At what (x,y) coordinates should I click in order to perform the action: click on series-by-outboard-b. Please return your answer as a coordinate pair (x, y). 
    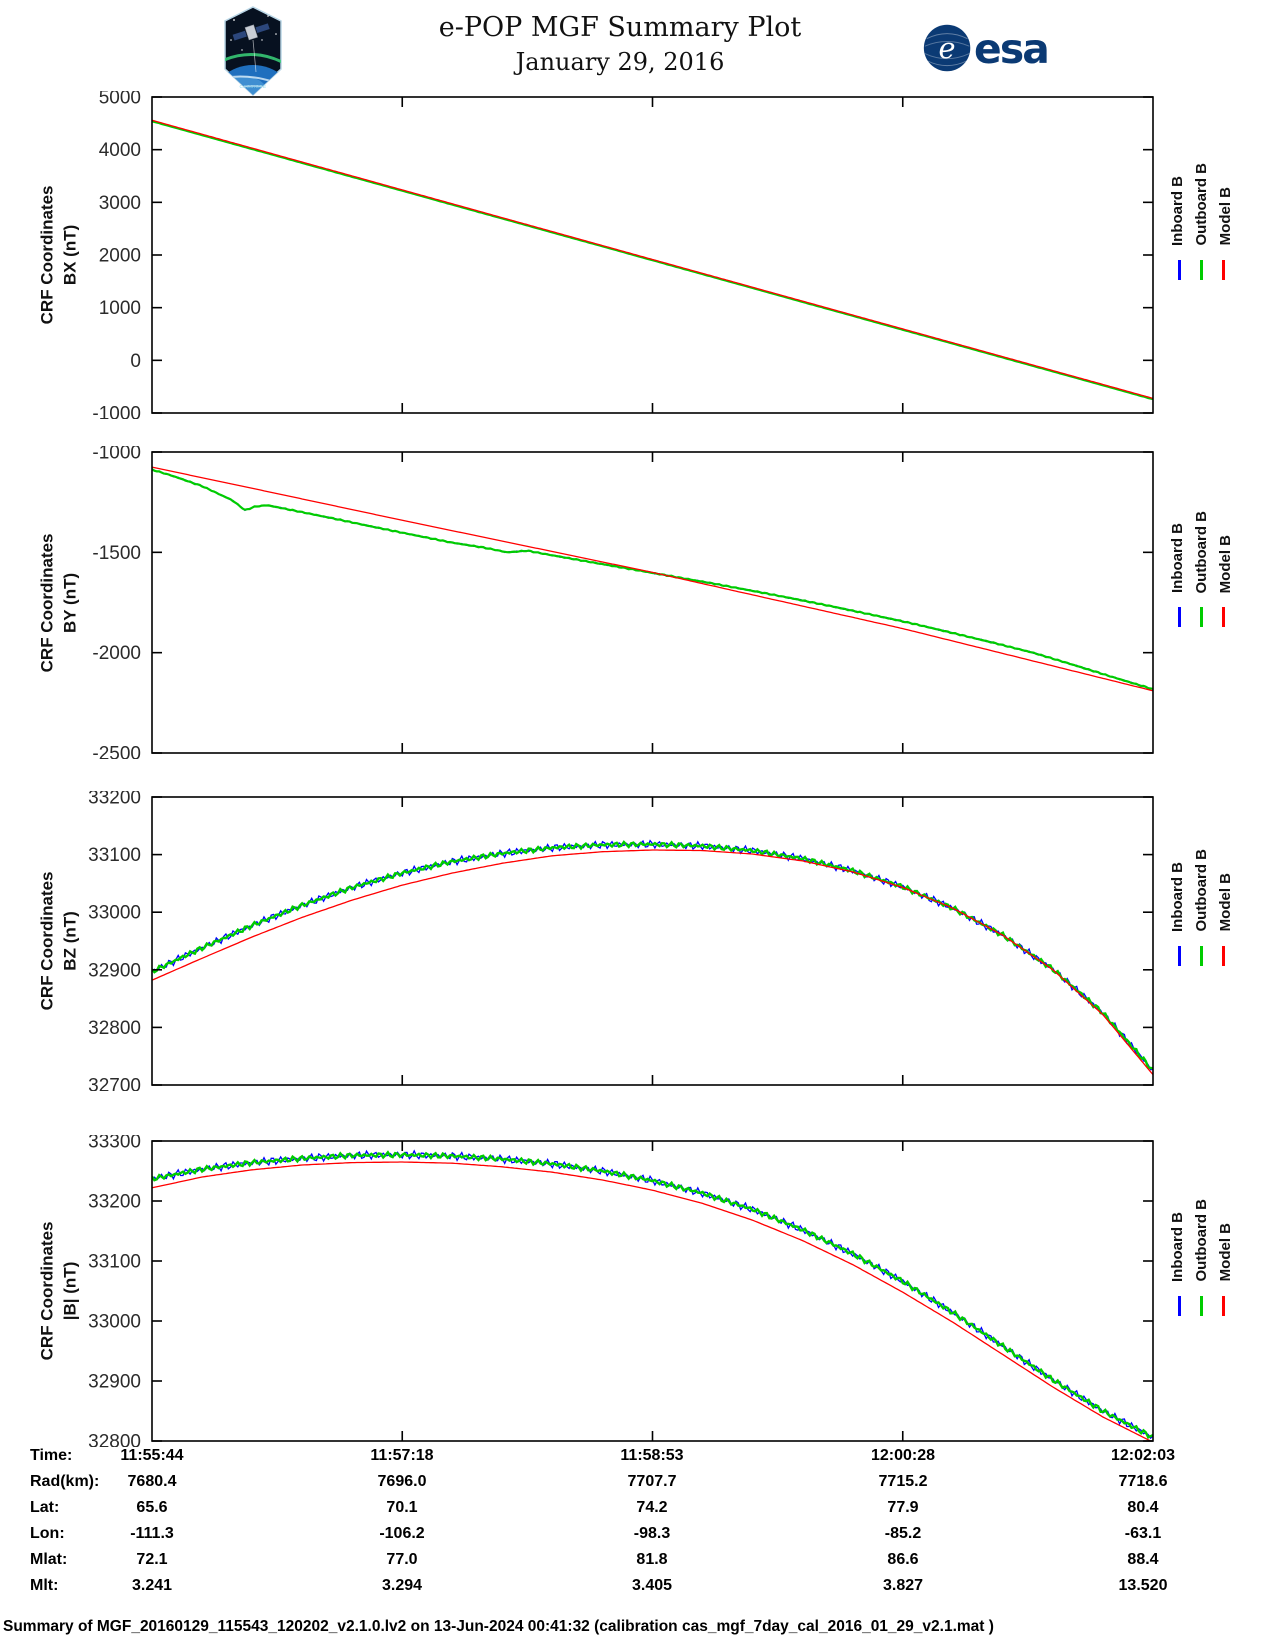
    Looking at the image, I should click on (652, 579).